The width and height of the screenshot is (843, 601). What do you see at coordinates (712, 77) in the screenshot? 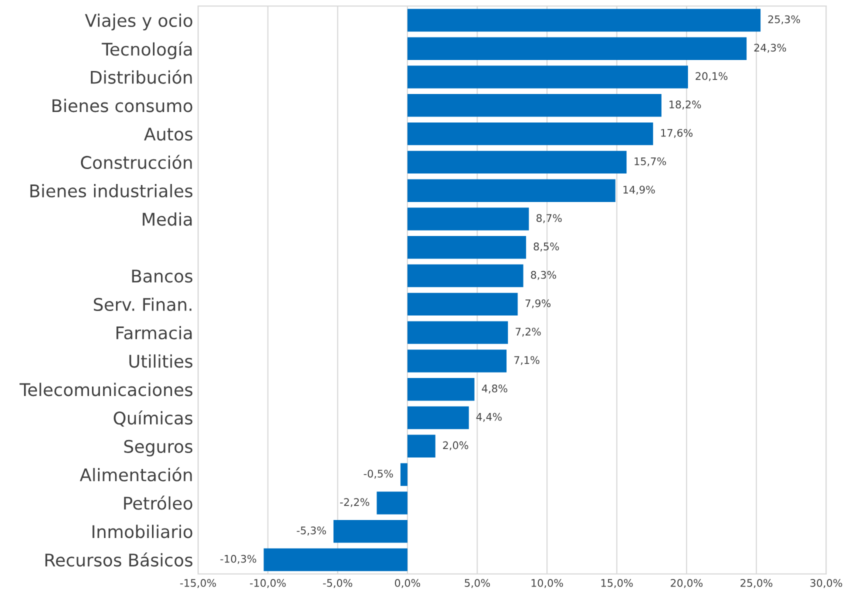
I see `data-label: 20,1%` at bounding box center [712, 77].